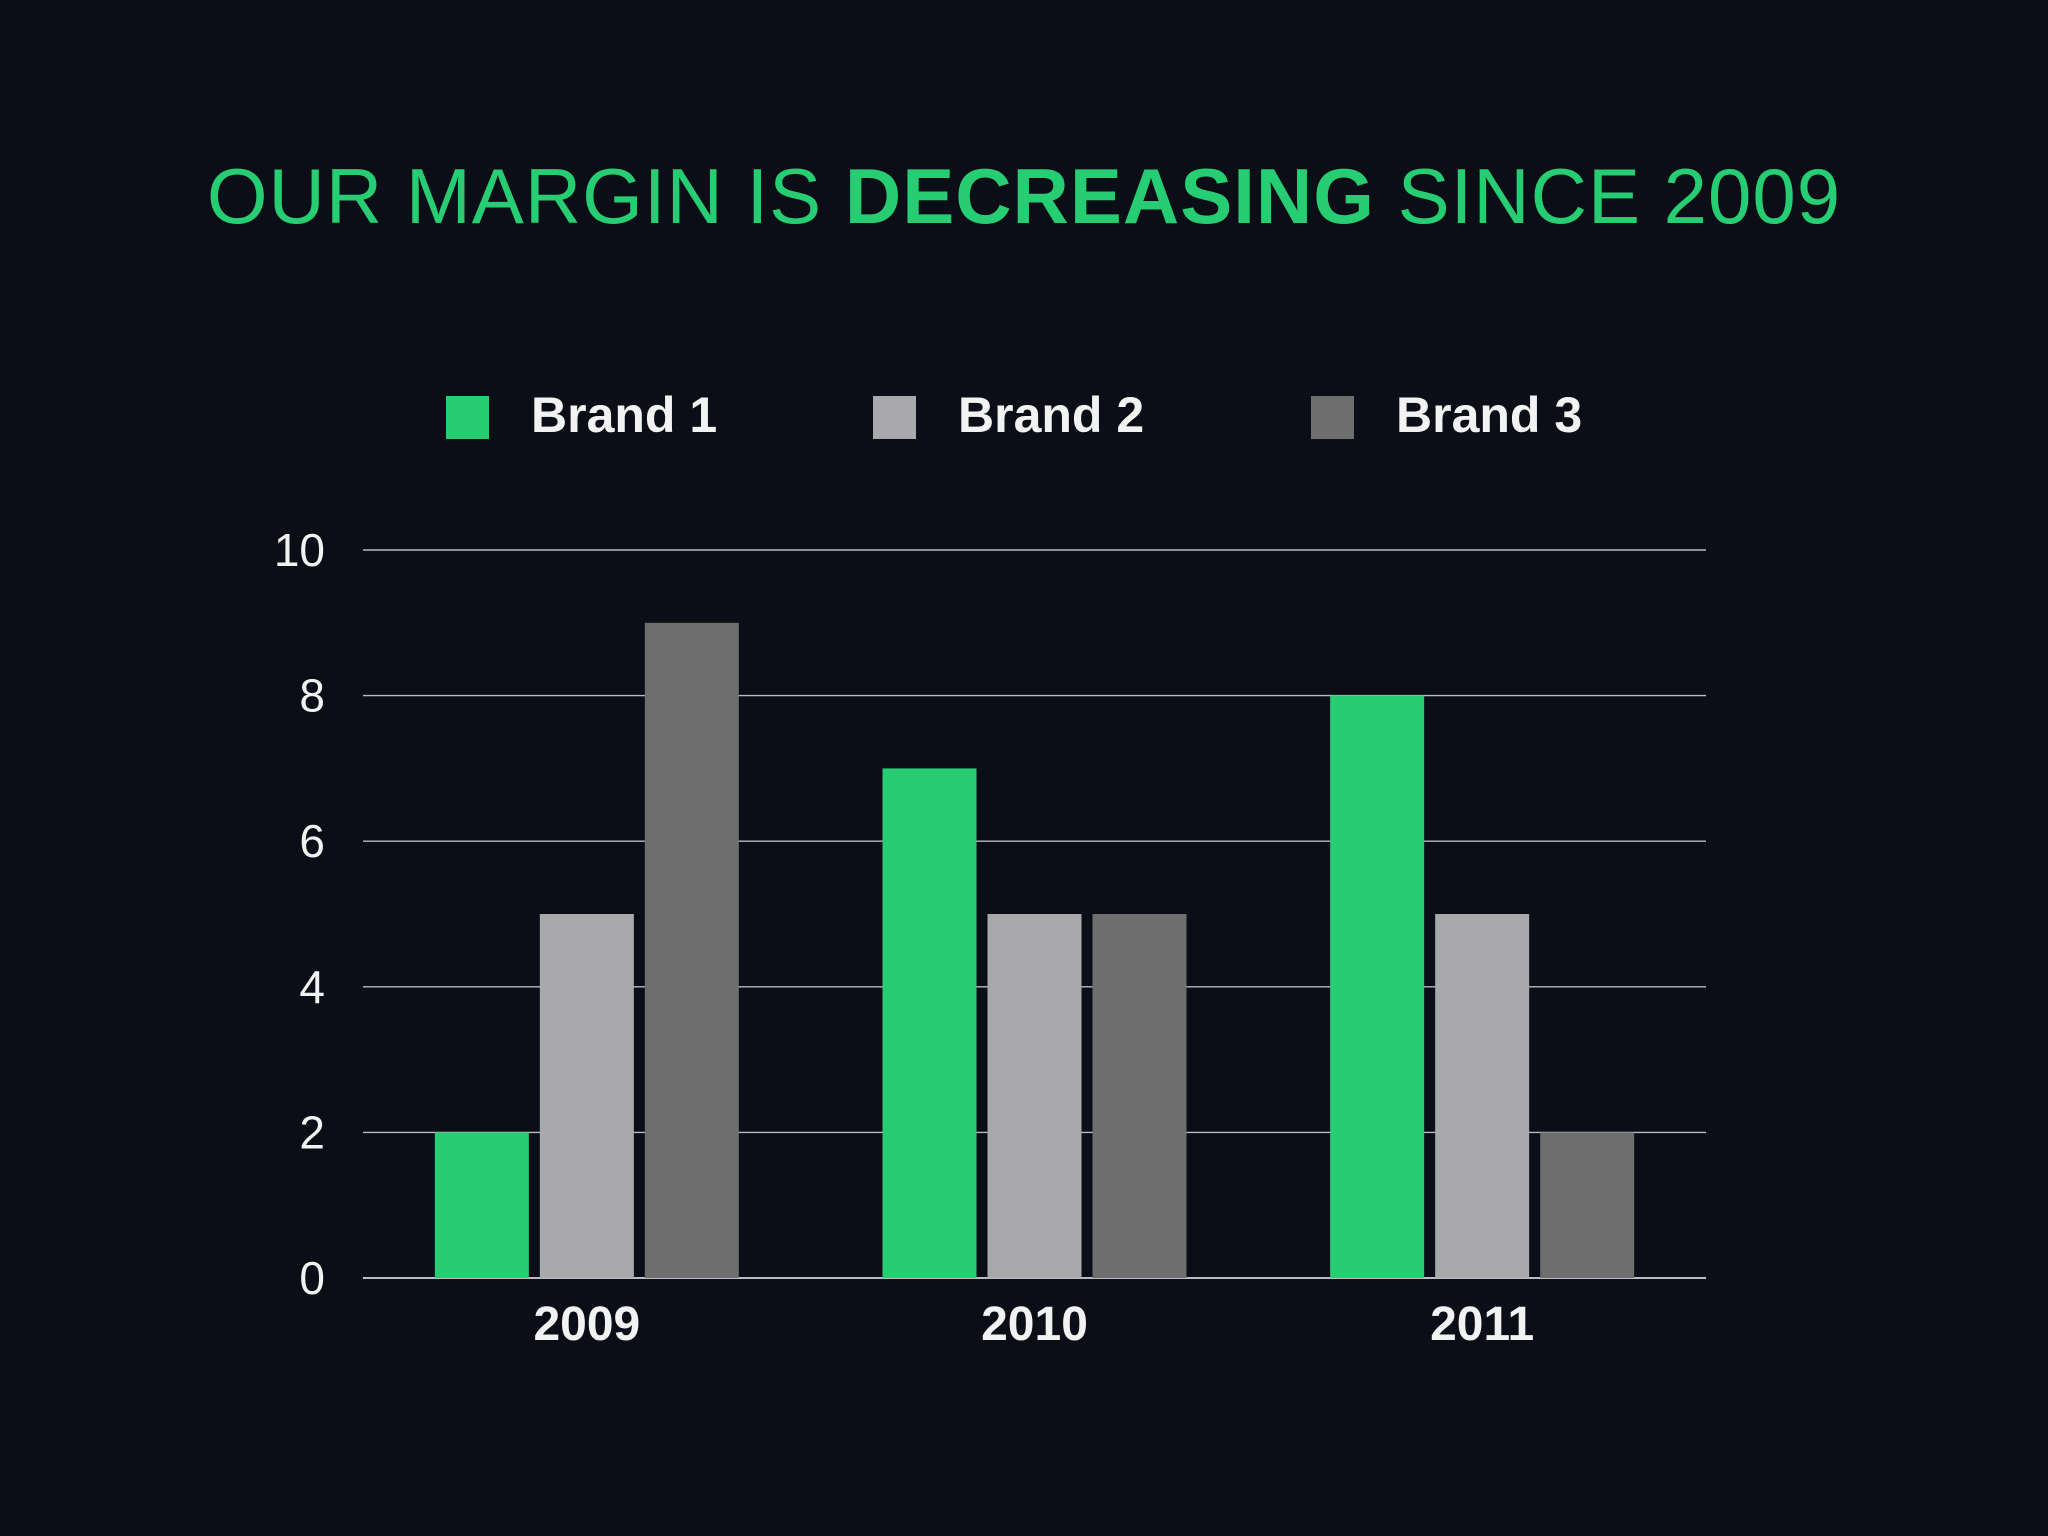 This screenshot has width=2048, height=1536. I want to click on y-tick-label: 6, so click(312, 841).